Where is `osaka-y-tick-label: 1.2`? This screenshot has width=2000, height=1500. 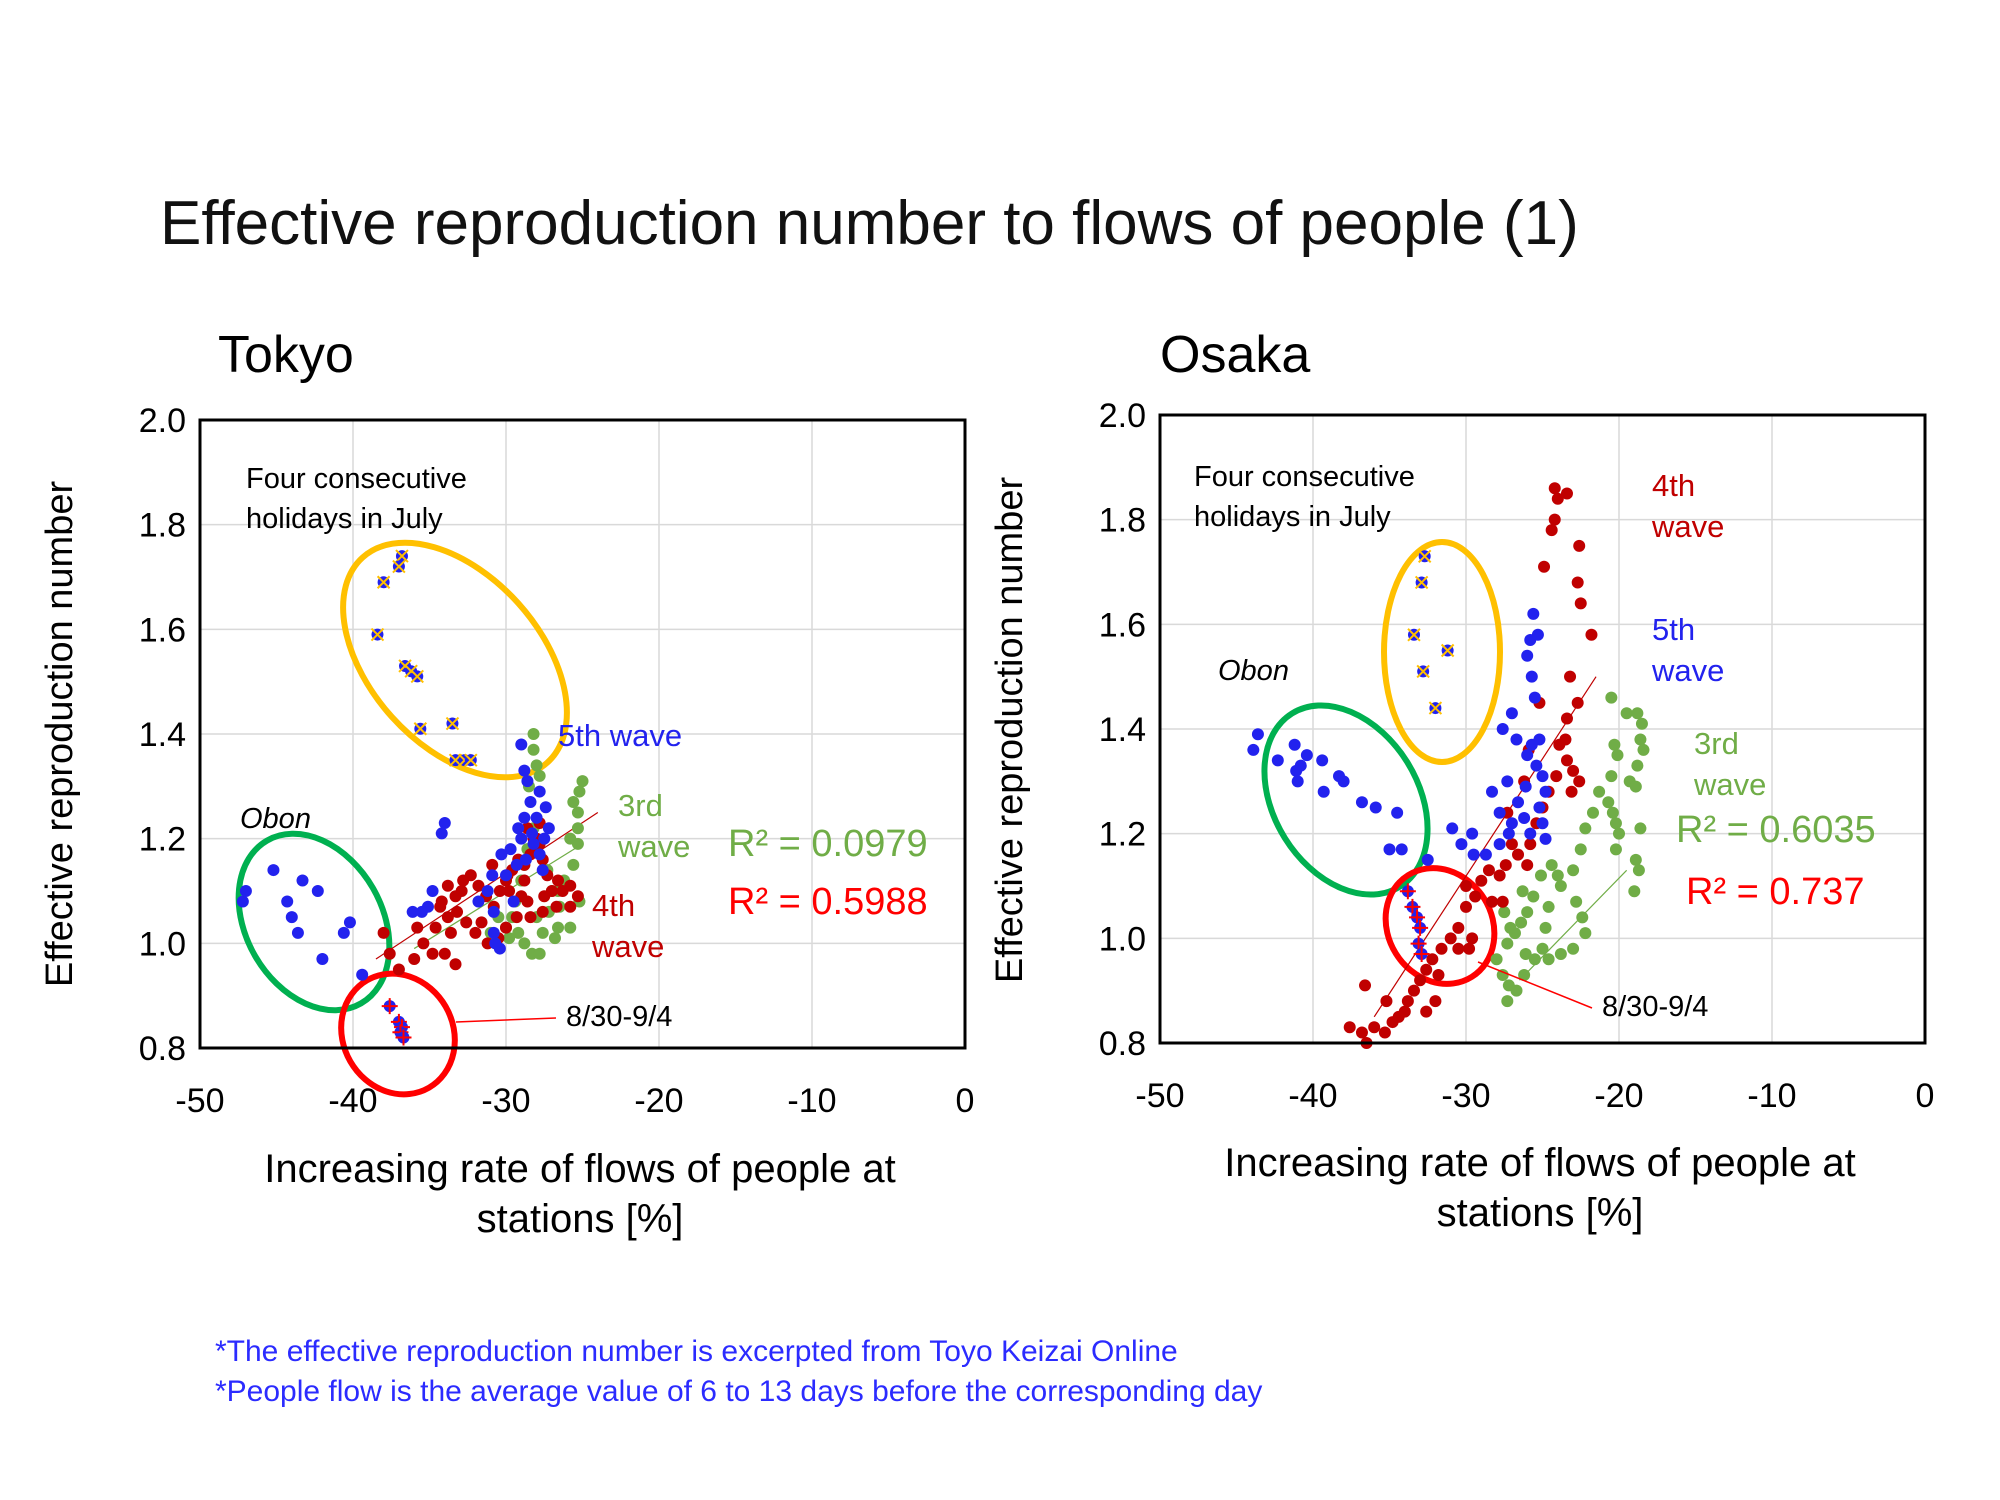
osaka-y-tick-label: 1.2 is located at coordinates (1122, 835).